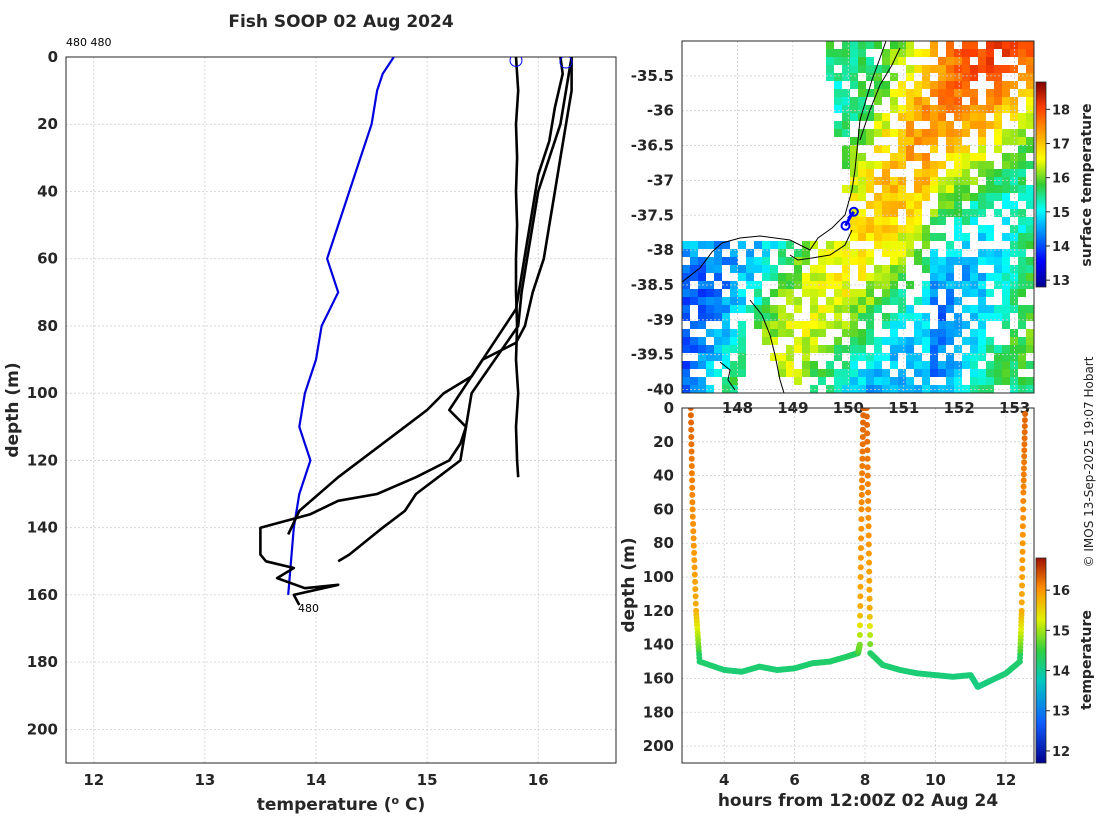  What do you see at coordinates (47, 259) in the screenshot?
I see `profile-y-tick: 60` at bounding box center [47, 259].